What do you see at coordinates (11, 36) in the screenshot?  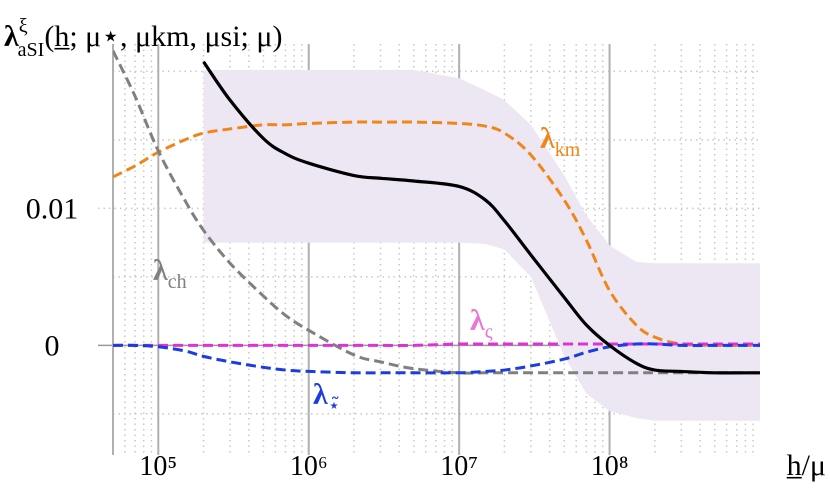 I see `y-label-base: λ` at bounding box center [11, 36].